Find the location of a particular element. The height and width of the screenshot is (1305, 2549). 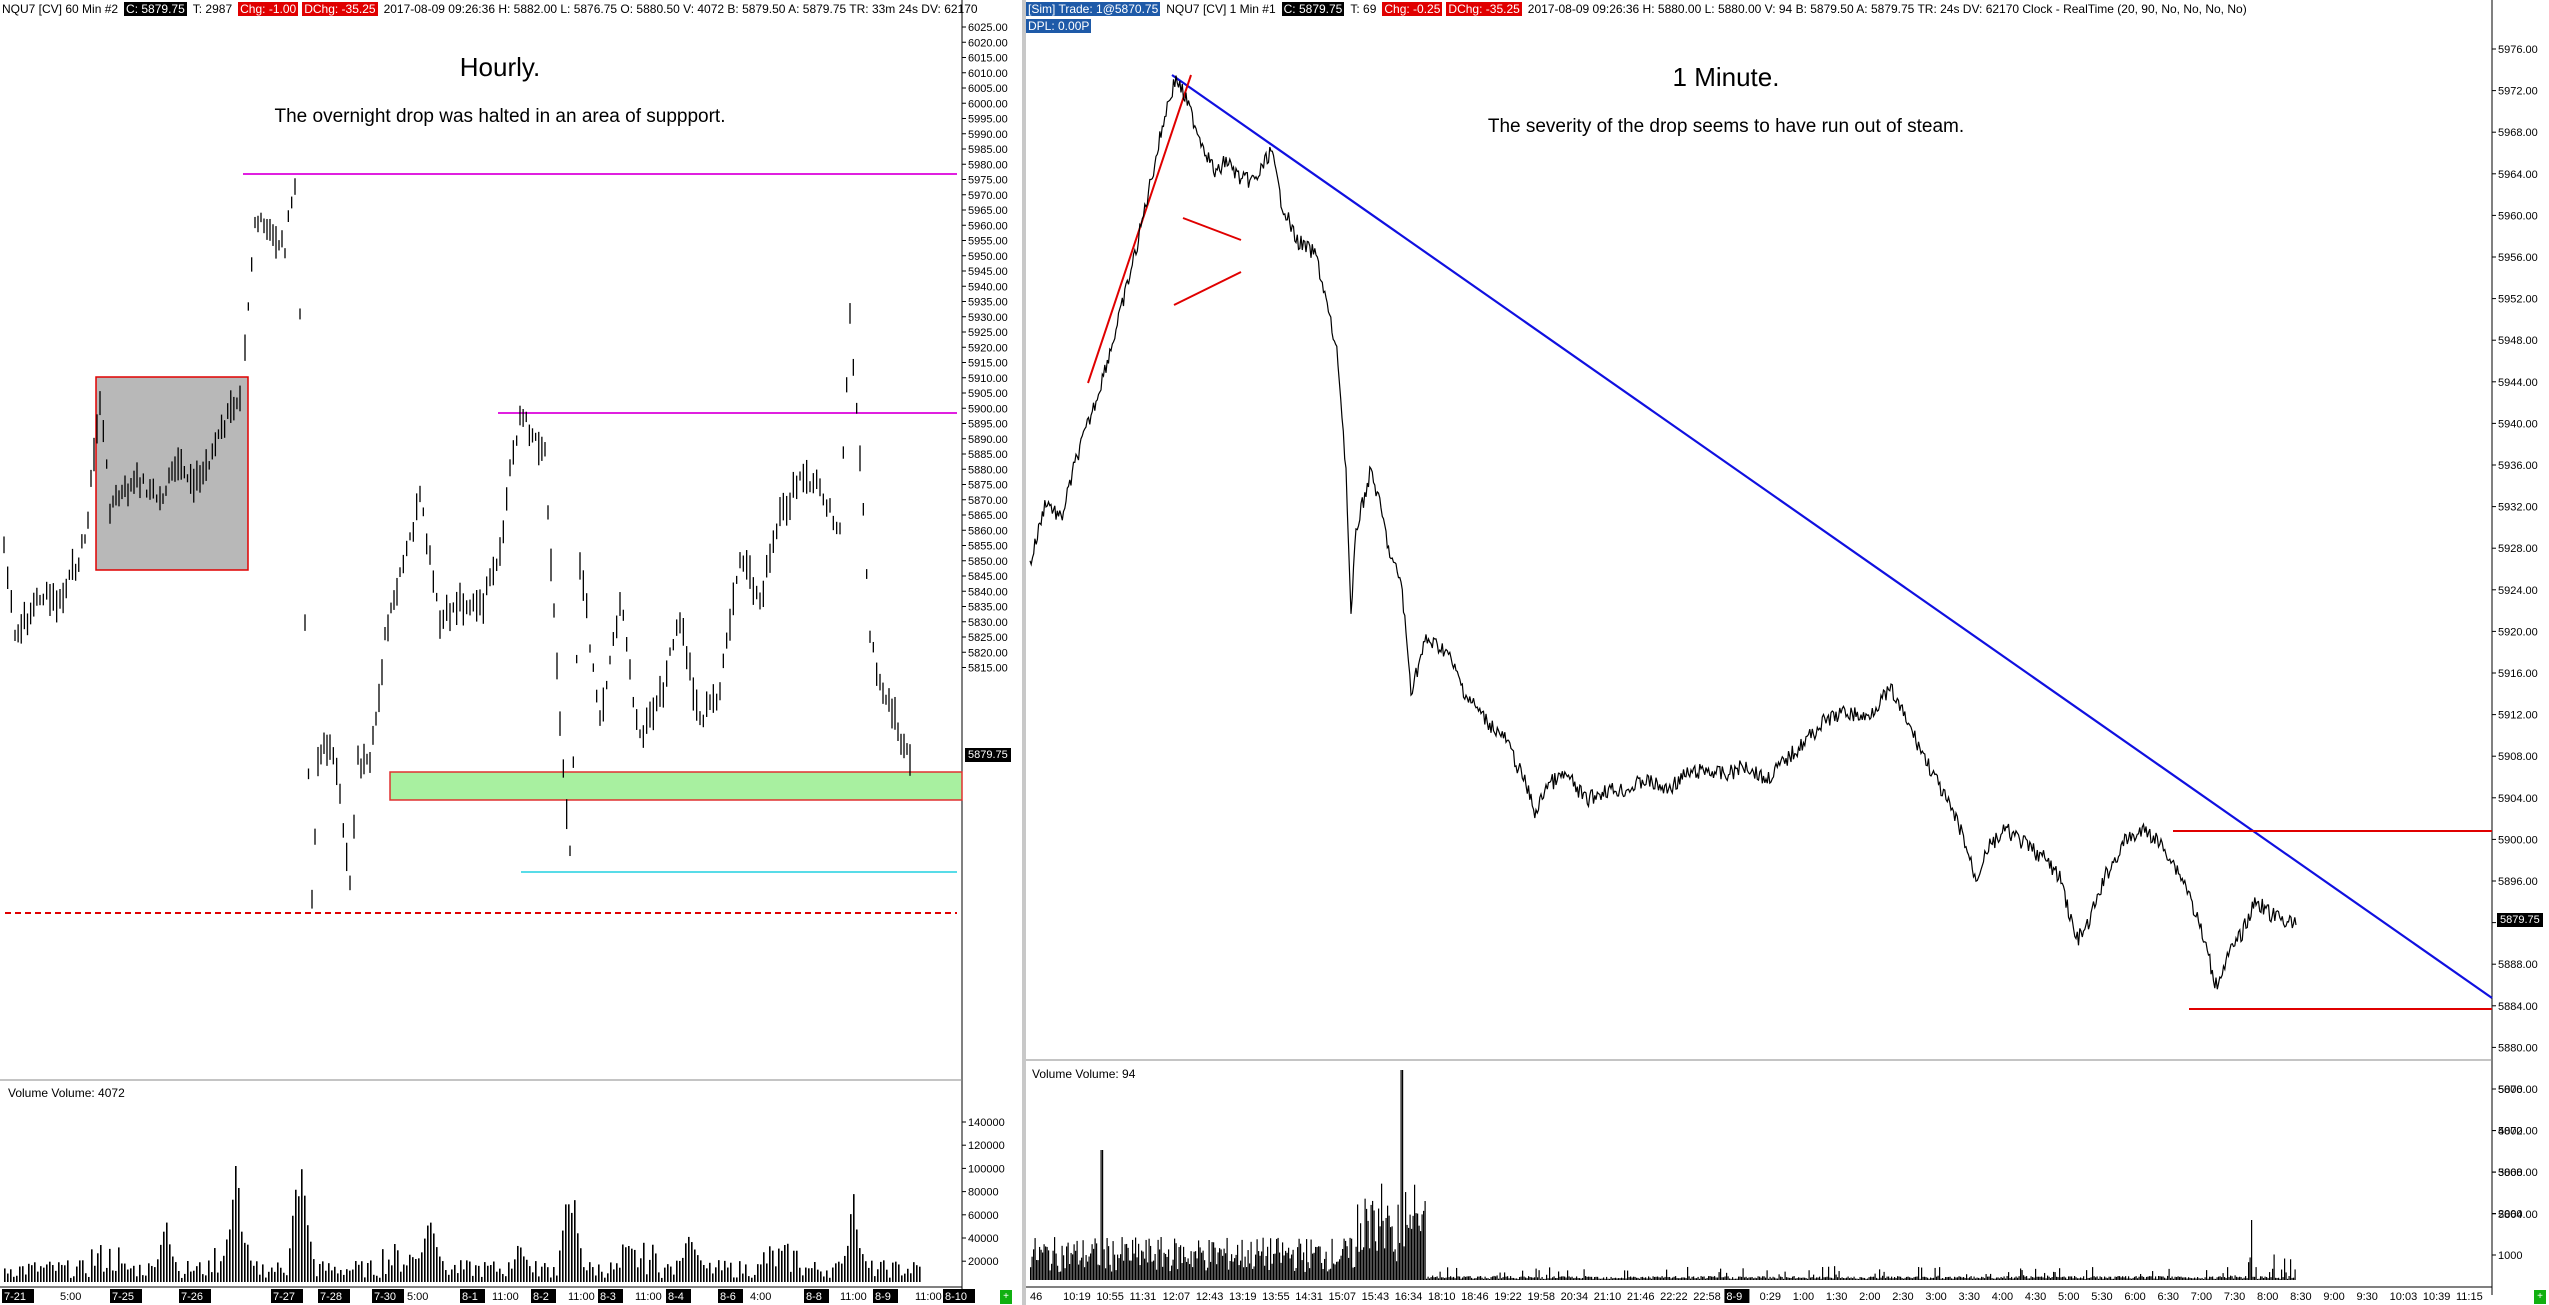

minute-price-tick-label: 5960.00 is located at coordinates (2518, 216).